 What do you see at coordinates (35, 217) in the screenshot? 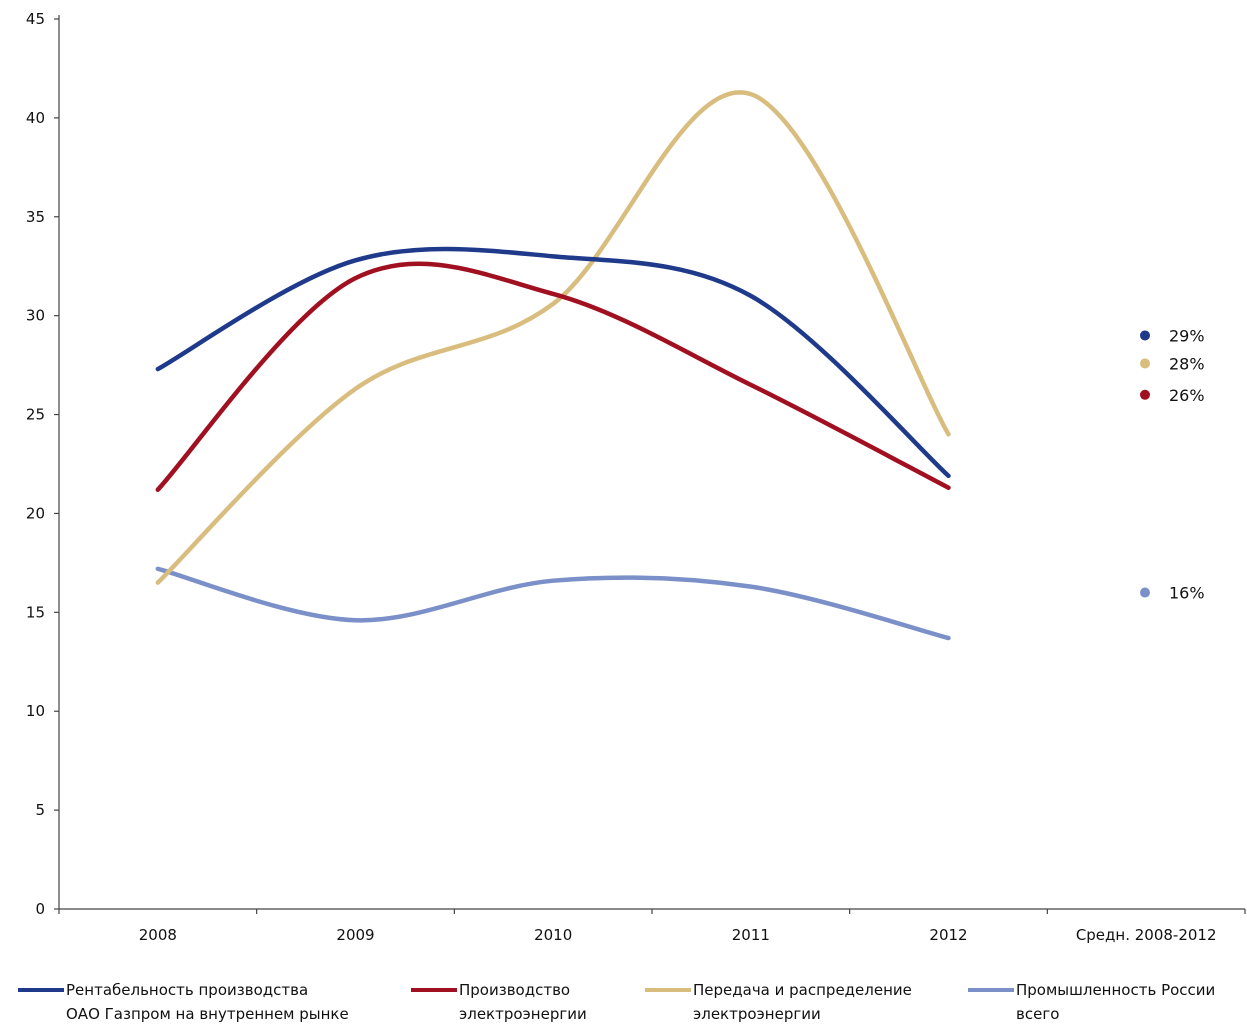
I see `y-tick-label: 35` at bounding box center [35, 217].